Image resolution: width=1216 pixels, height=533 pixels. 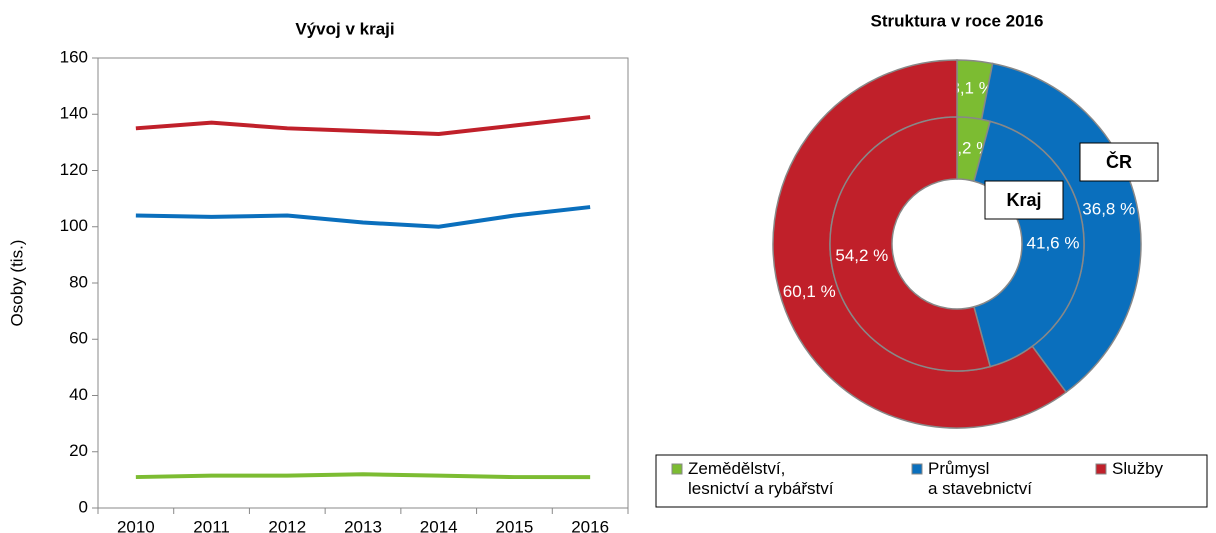 I want to click on x-tick-label: 2011, so click(x=211, y=525).